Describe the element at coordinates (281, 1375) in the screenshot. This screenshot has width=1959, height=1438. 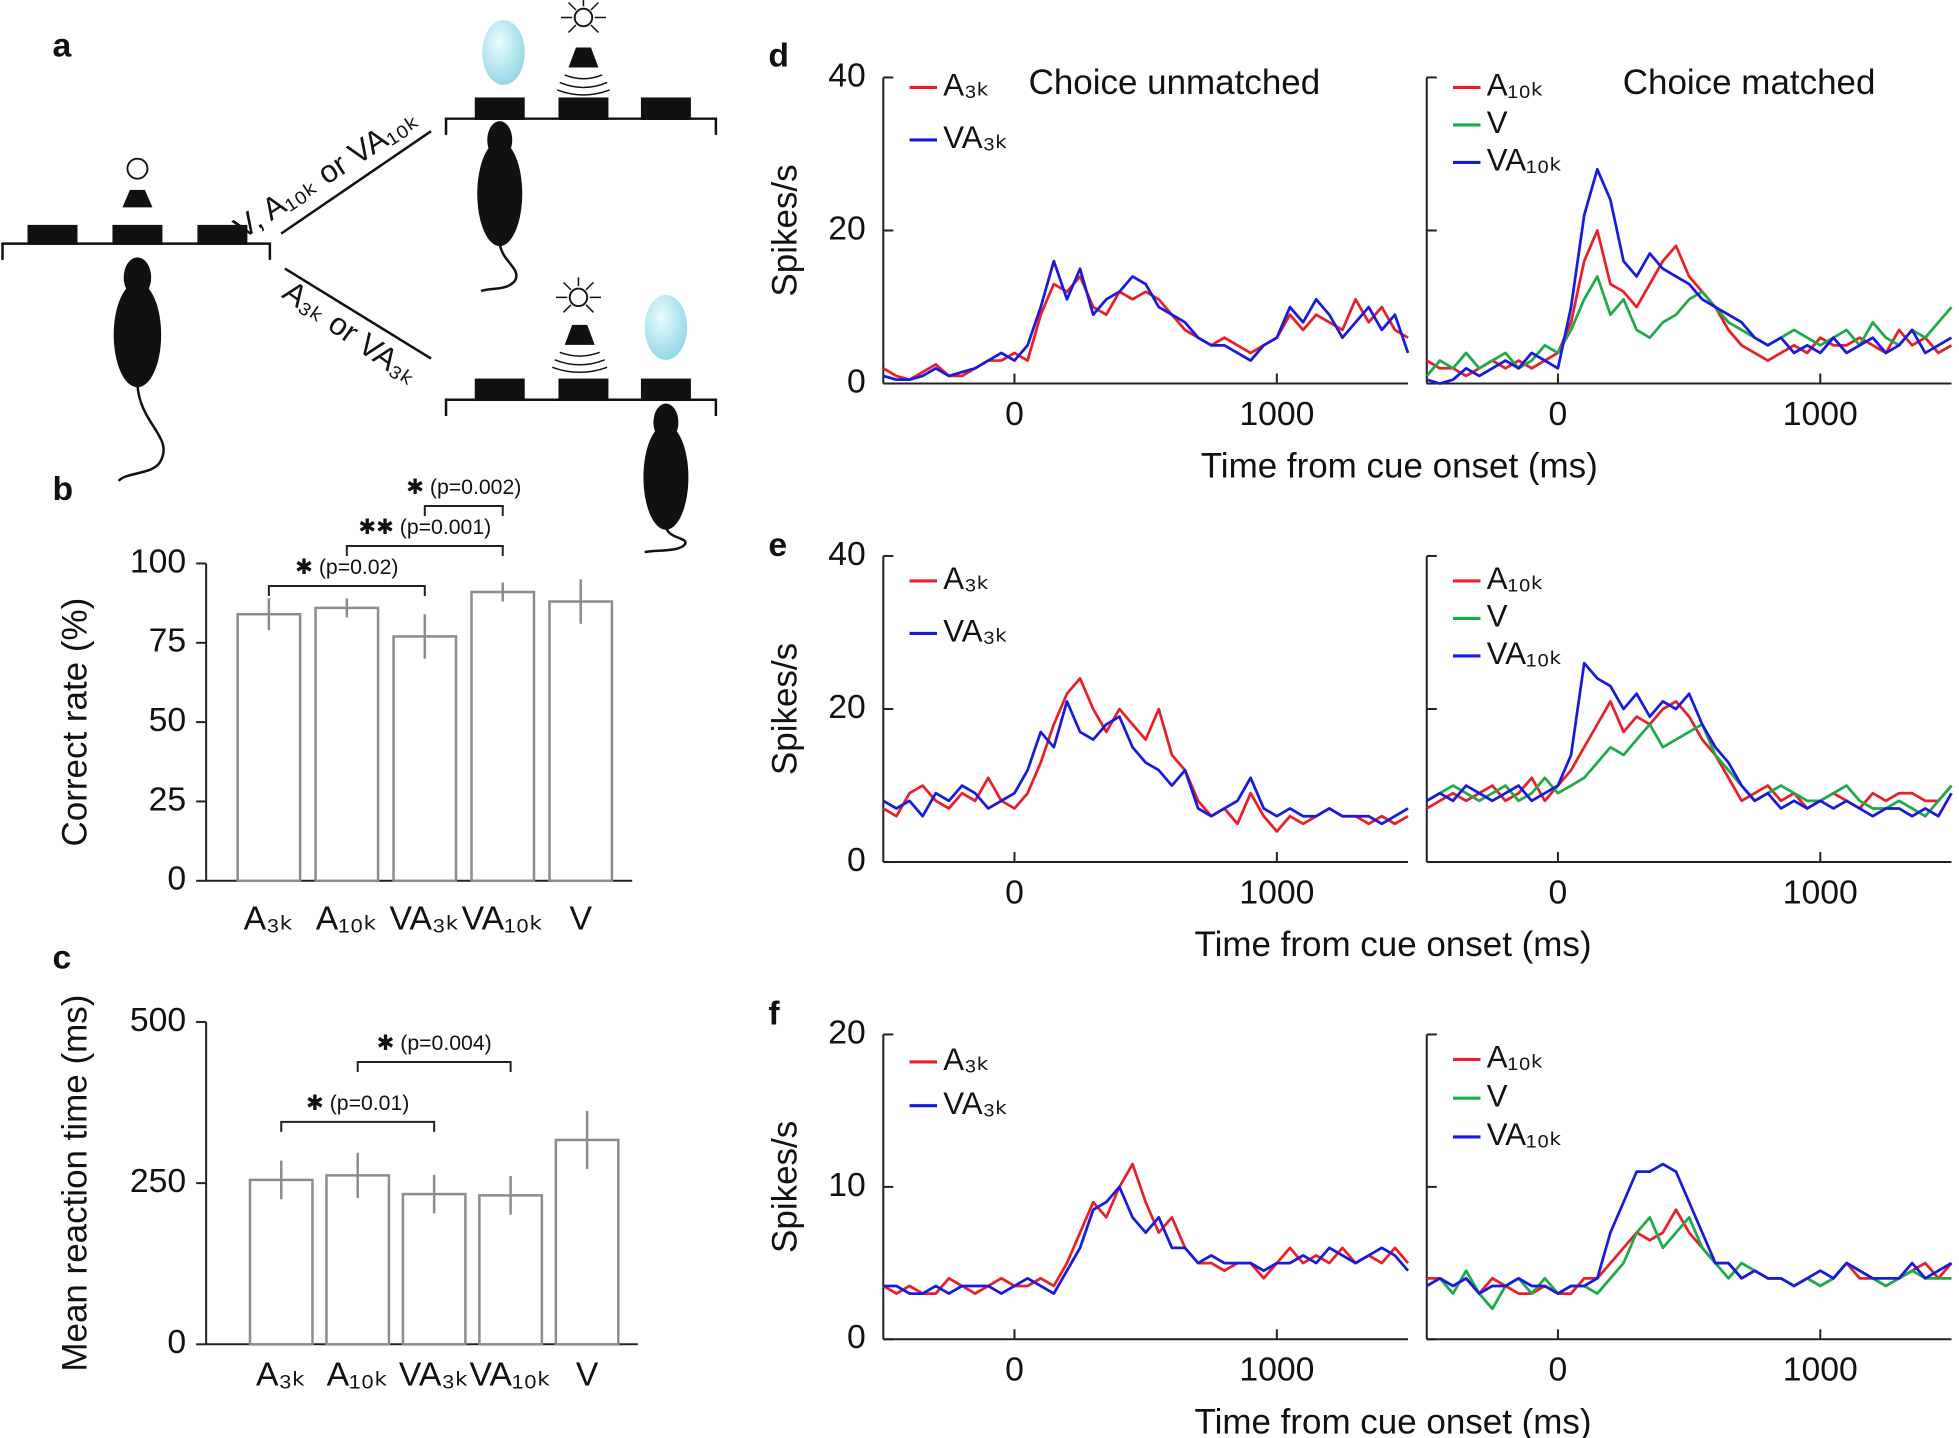
I see `x-tick-label: A₃ₖ` at that location.